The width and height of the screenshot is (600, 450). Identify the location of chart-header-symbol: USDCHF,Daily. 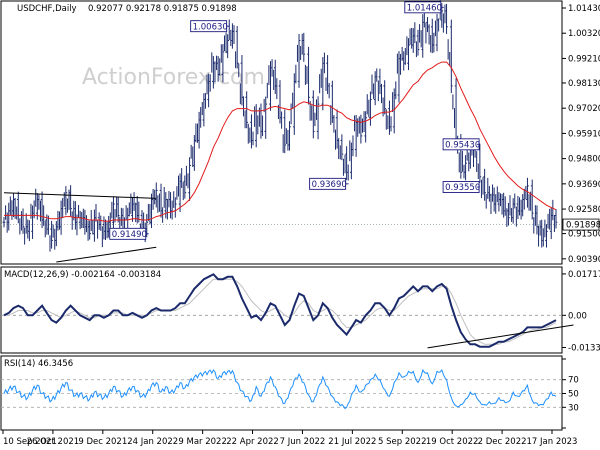
(47, 9).